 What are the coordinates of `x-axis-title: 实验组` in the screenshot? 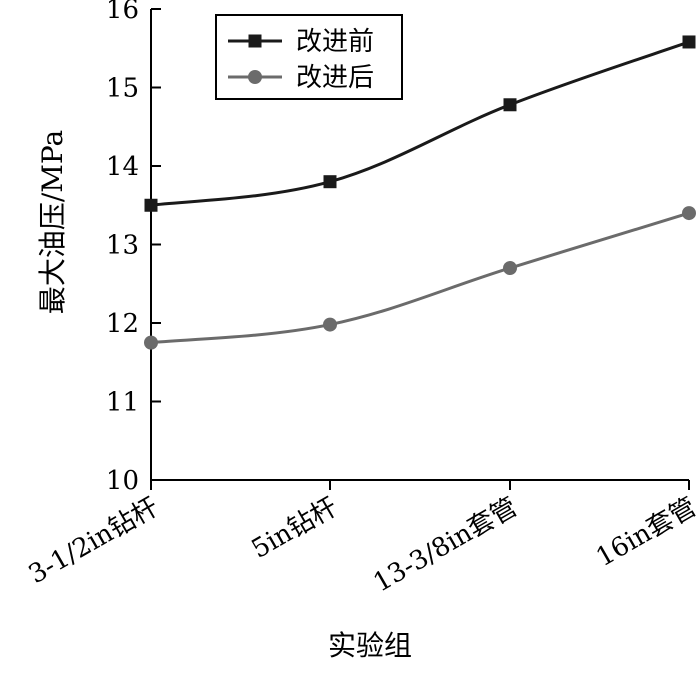 It's located at (370, 645).